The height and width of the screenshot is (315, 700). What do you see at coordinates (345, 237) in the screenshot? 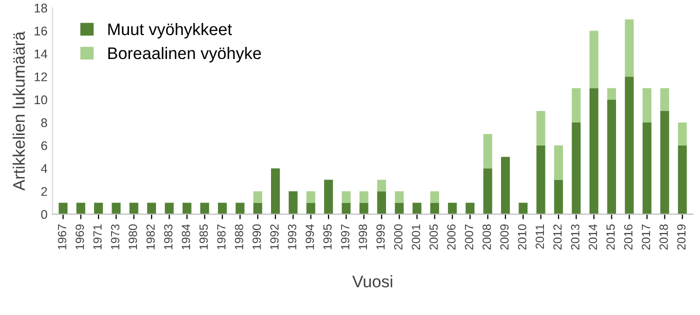
I see `x-tick-label: 1997` at bounding box center [345, 237].